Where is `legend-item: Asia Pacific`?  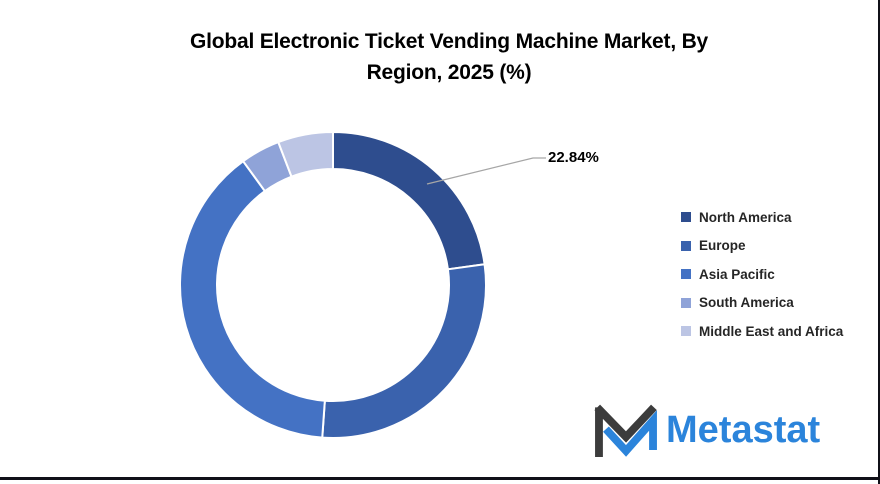 legend-item: Asia Pacific is located at coordinates (762, 274).